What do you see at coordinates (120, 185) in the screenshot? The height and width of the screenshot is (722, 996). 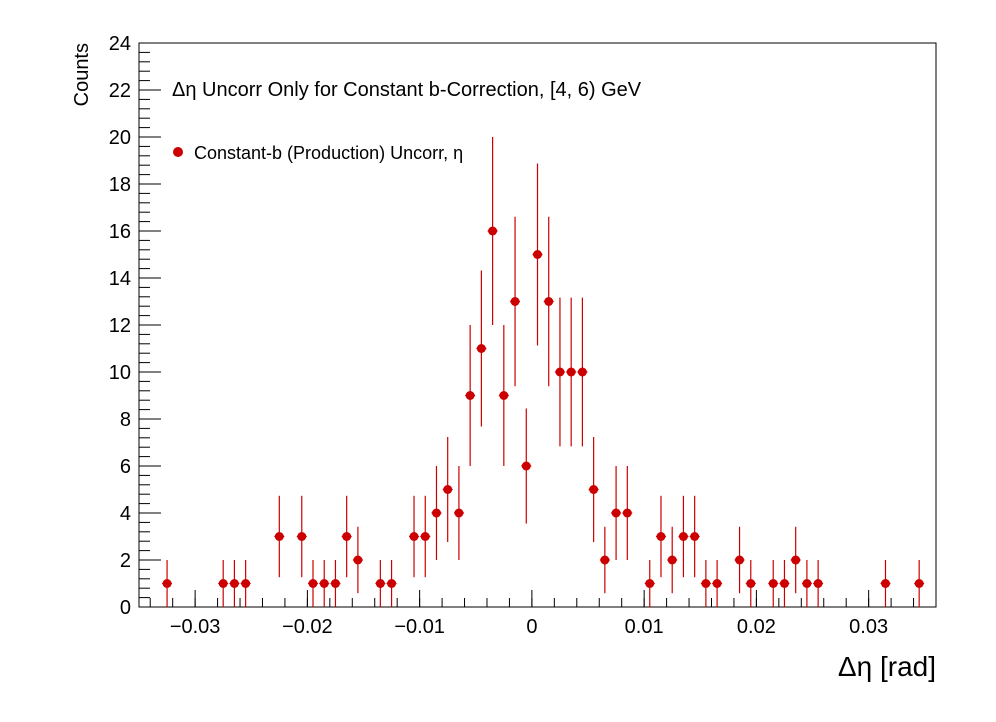 I see `y-tick-label: 18` at bounding box center [120, 185].